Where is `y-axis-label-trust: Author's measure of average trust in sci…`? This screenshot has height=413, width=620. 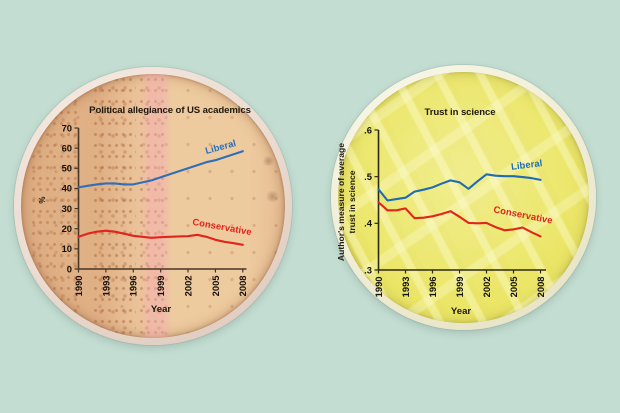 y-axis-label-trust: Author's measure of average trust in sci… is located at coordinates (347, 202).